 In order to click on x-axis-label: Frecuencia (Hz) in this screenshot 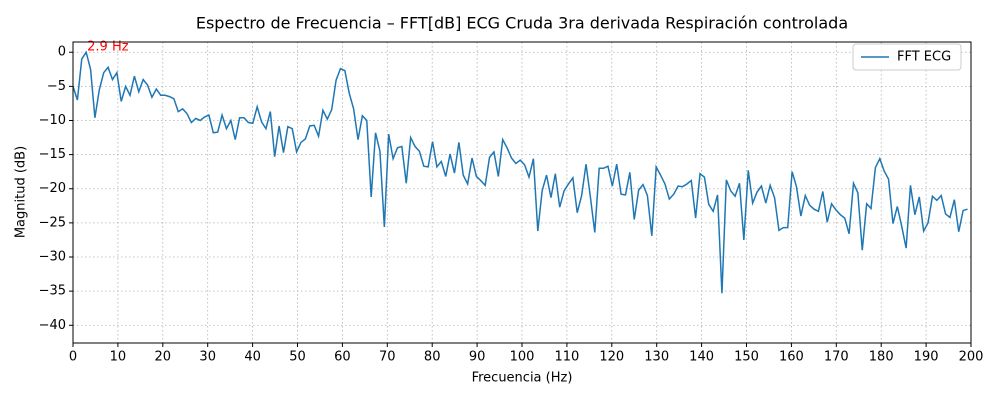, I will do `click(522, 378)`.